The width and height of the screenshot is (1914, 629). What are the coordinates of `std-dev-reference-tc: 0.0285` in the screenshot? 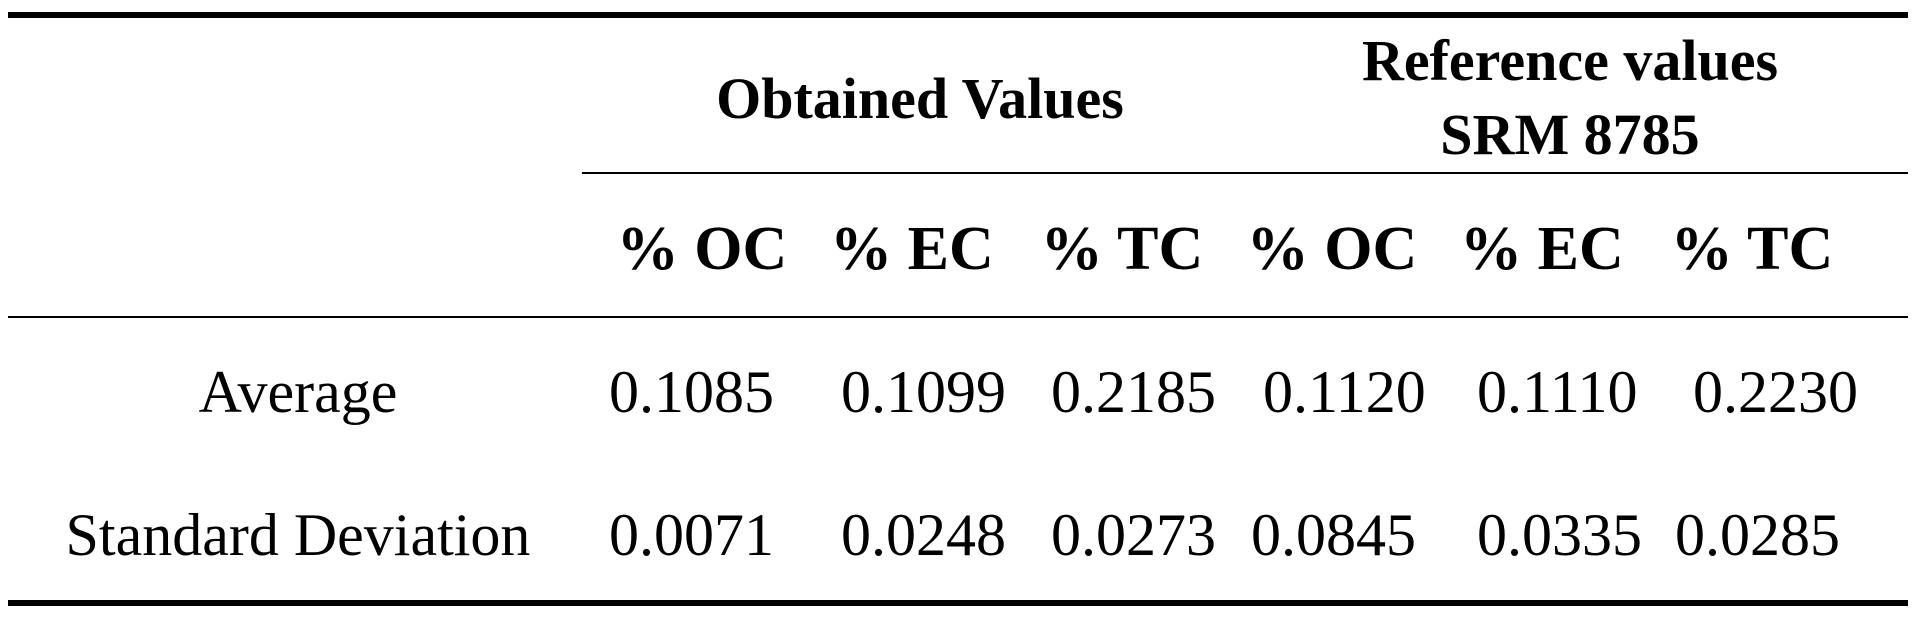 It's located at (1757, 535).